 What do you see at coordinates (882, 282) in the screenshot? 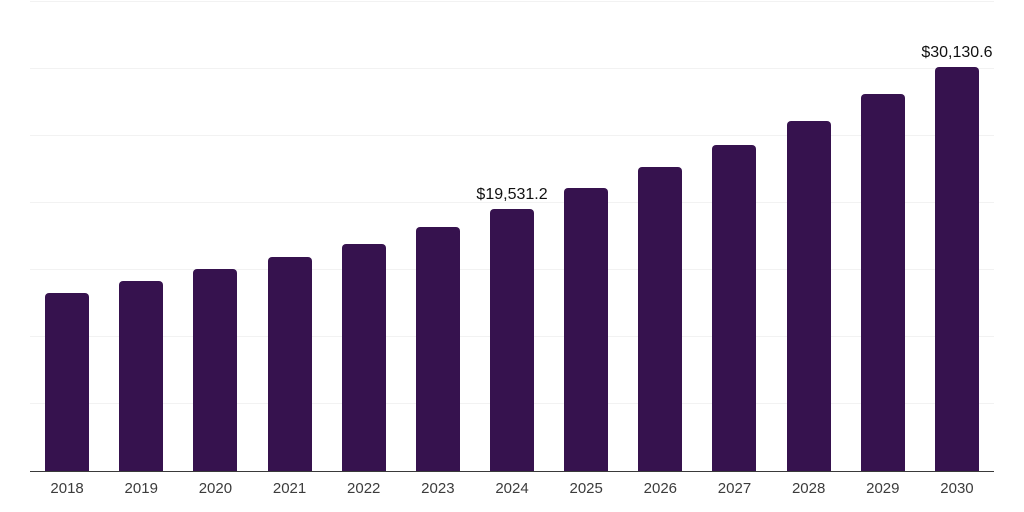
I see `bar-2029` at bounding box center [882, 282].